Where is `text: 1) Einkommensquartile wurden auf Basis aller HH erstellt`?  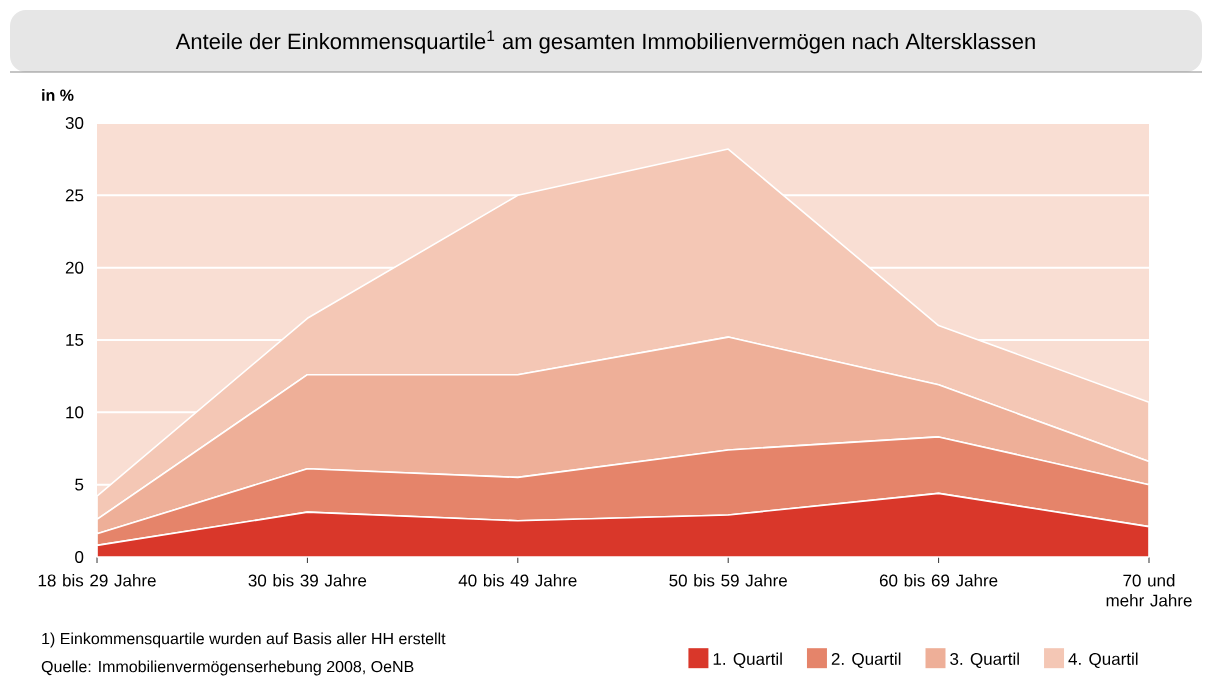
text: 1) Einkommensquartile wurden auf Basis aller HH erstellt is located at coordinates (244, 640).